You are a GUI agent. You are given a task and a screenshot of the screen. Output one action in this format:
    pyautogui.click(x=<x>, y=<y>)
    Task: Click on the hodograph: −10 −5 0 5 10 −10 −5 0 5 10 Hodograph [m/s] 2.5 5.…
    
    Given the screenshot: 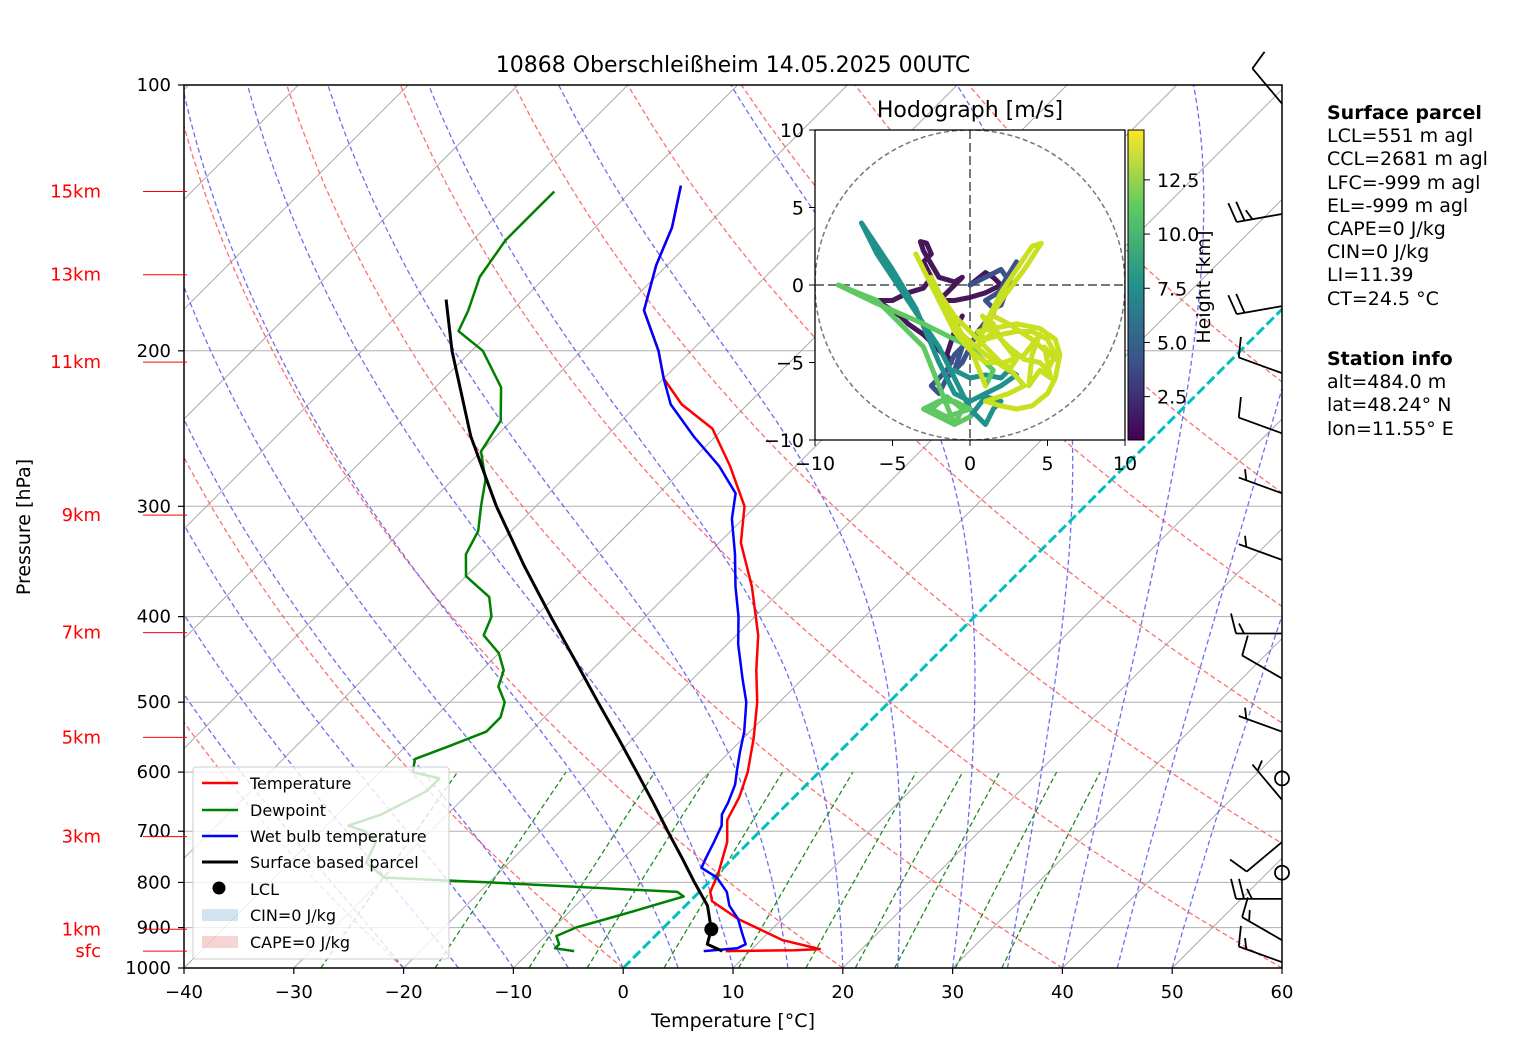 What is the action you would take?
    pyautogui.click(x=989, y=286)
    